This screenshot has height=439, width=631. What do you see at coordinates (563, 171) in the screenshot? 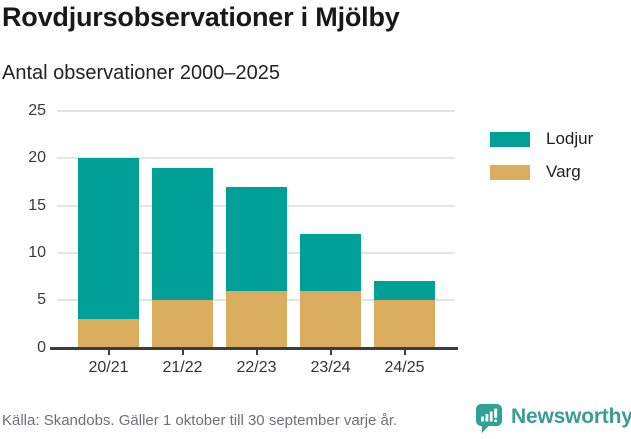
I see `legend-label: Varg` at bounding box center [563, 171].